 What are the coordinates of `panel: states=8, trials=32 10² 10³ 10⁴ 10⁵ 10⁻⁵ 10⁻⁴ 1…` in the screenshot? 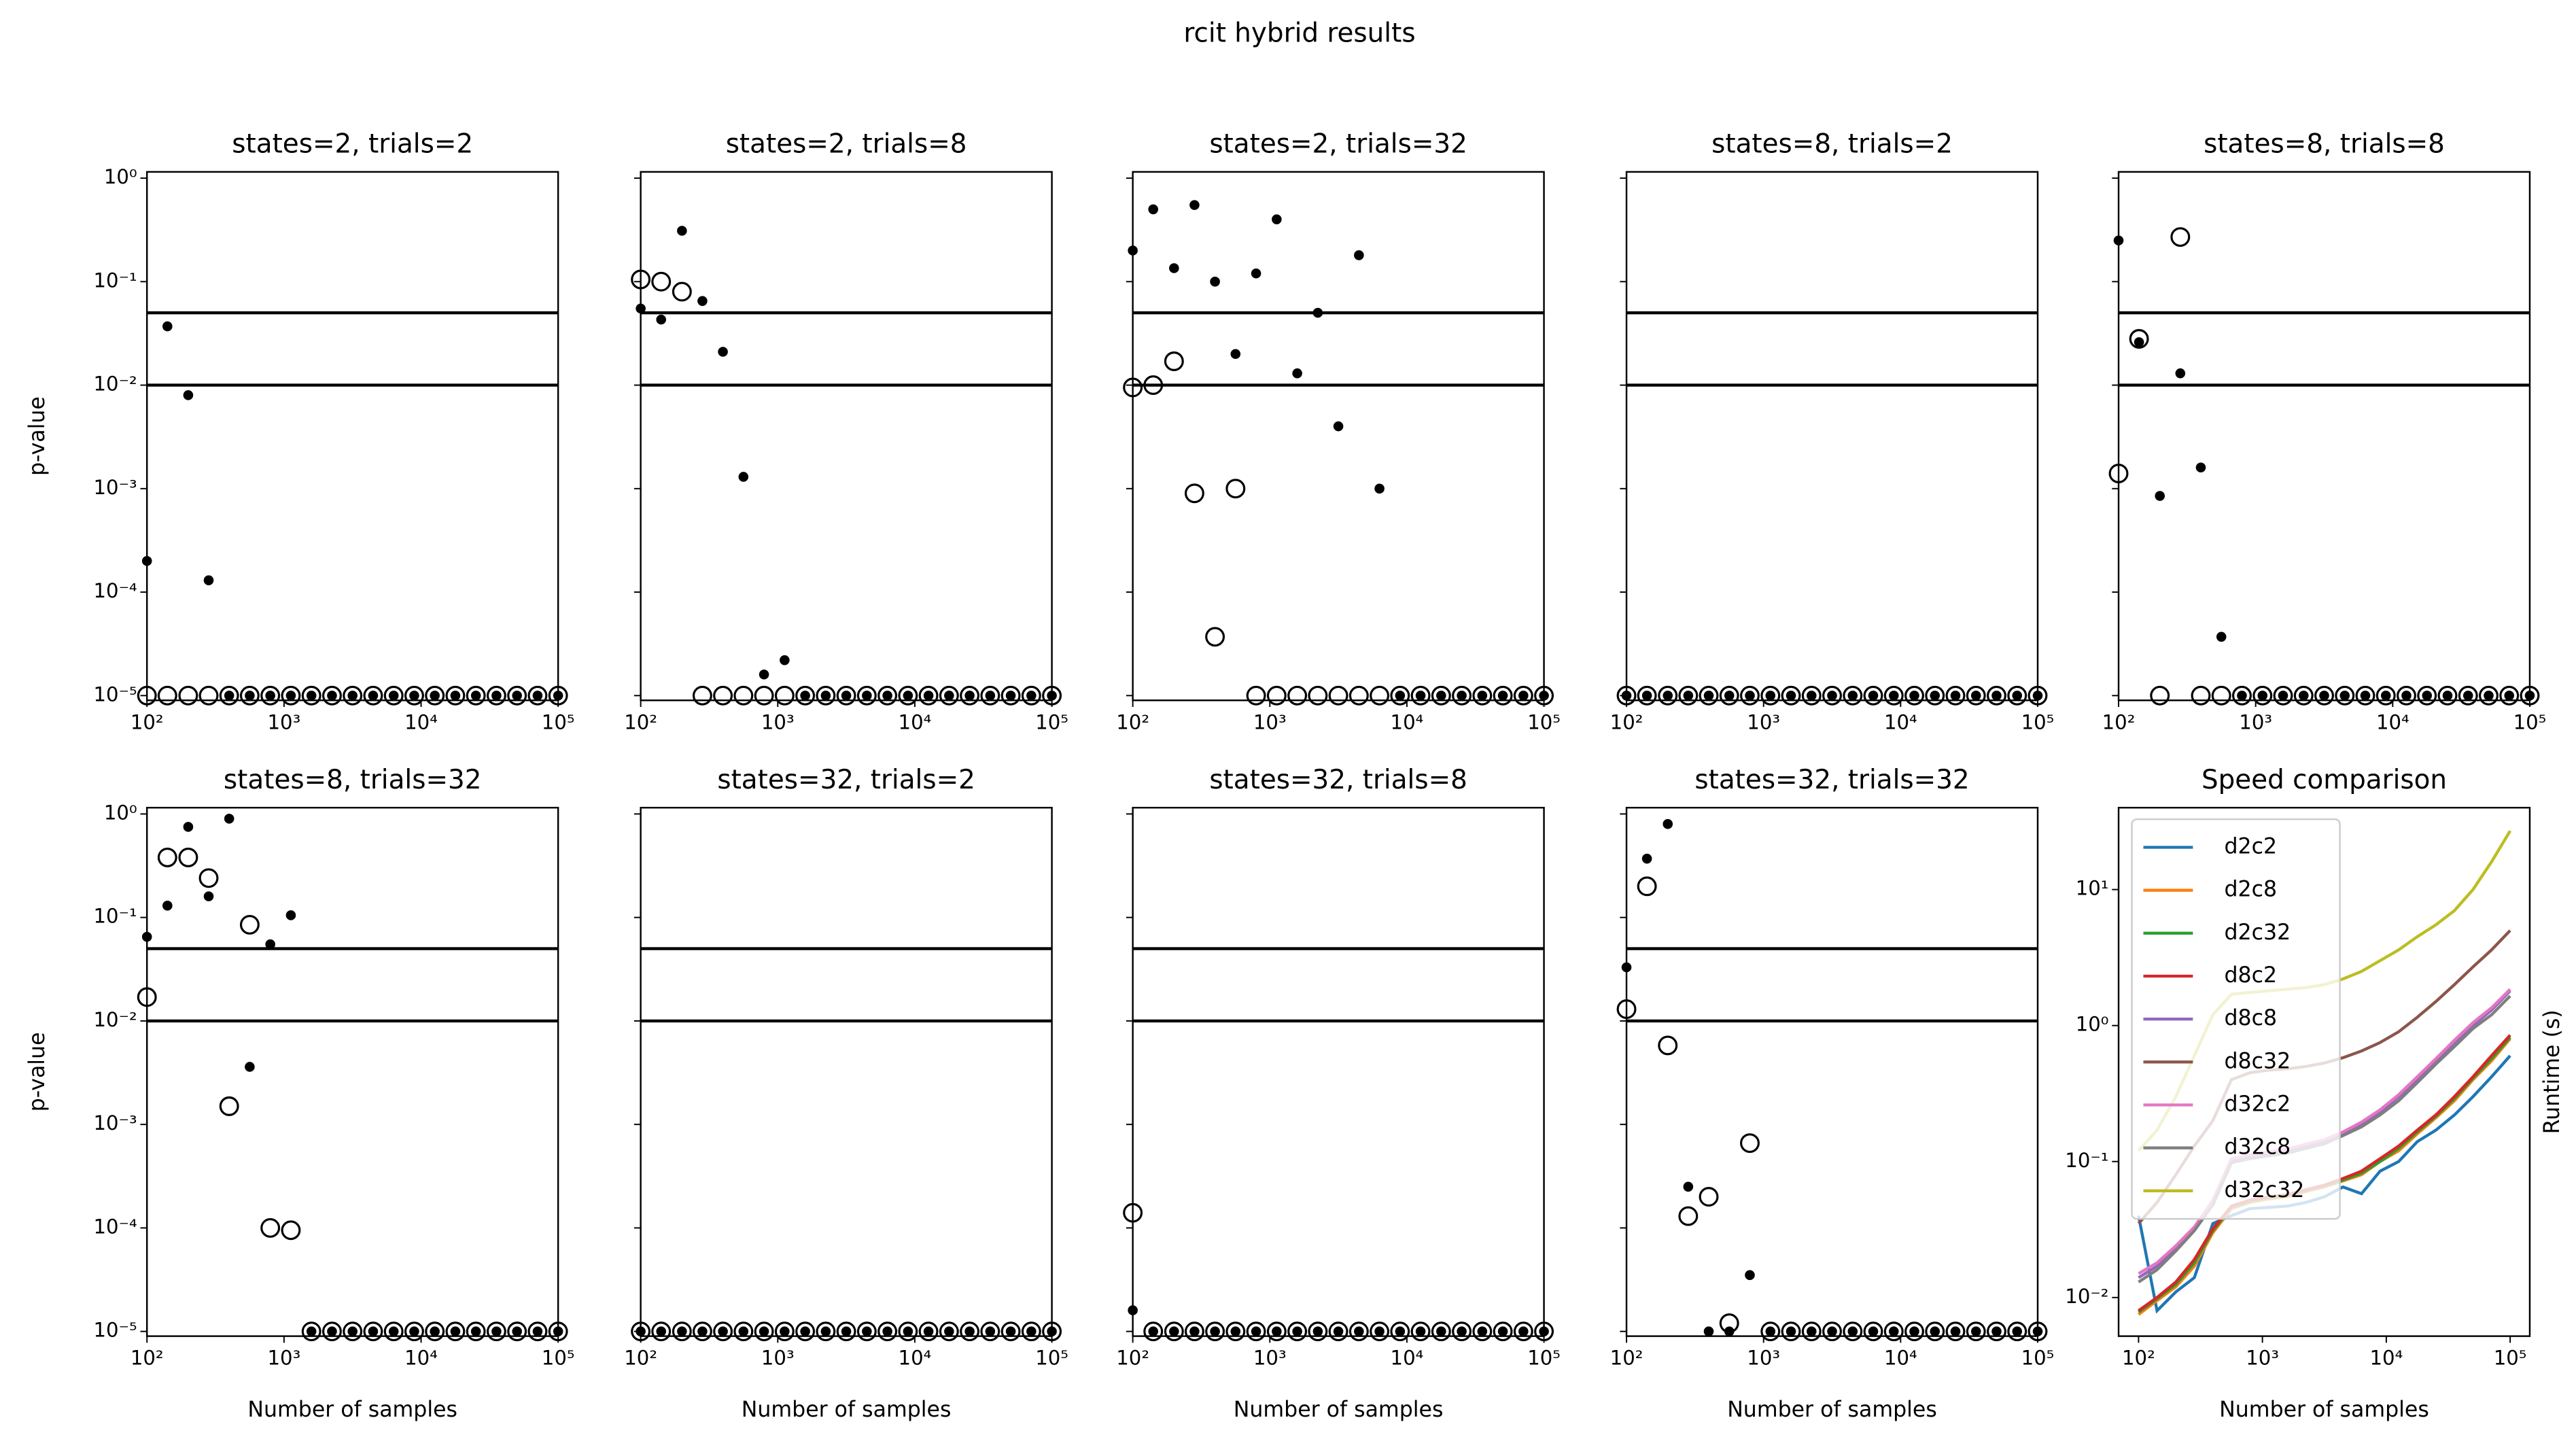 It's located at (300, 1093).